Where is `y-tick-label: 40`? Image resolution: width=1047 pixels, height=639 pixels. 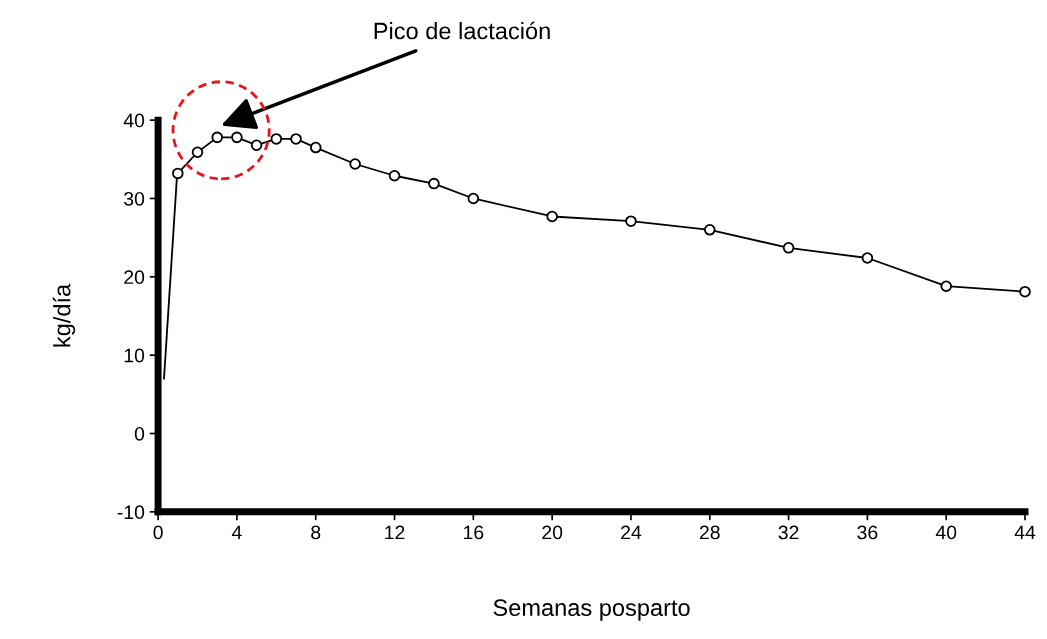 y-tick-label: 40 is located at coordinates (134, 120).